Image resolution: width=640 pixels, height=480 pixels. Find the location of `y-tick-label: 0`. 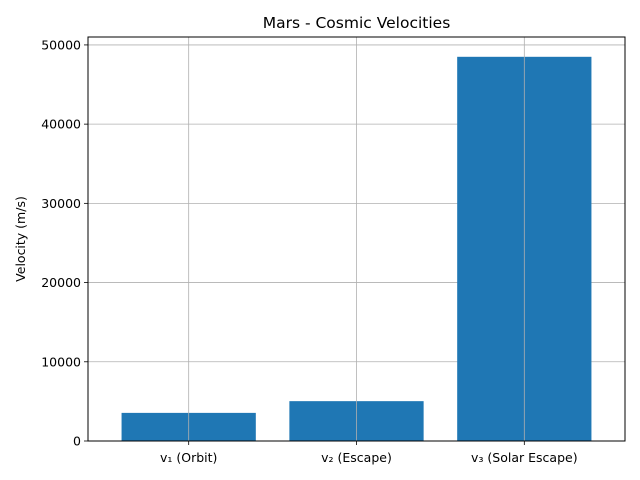

y-tick-label: 0 is located at coordinates (77, 441).